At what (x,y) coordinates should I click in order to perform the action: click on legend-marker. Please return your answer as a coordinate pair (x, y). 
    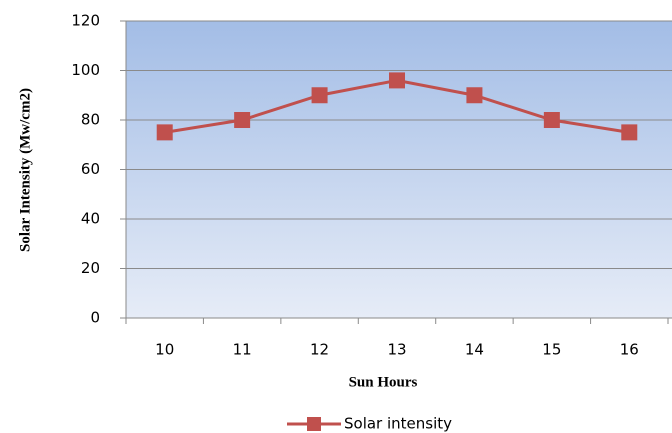
    Looking at the image, I should click on (314, 424).